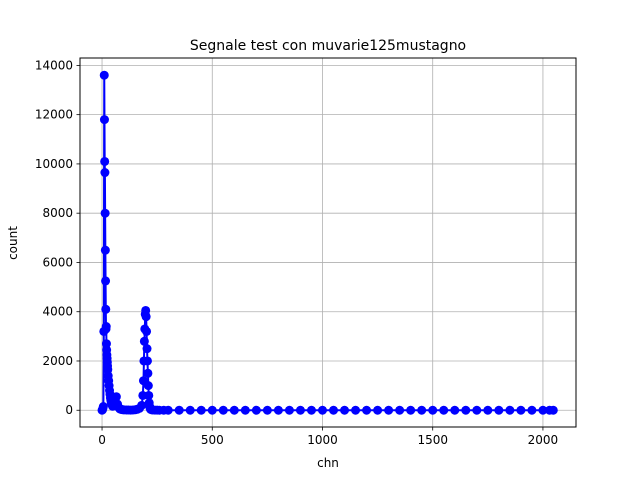  What do you see at coordinates (57, 361) in the screenshot?
I see `y-tick-label: 2000` at bounding box center [57, 361].